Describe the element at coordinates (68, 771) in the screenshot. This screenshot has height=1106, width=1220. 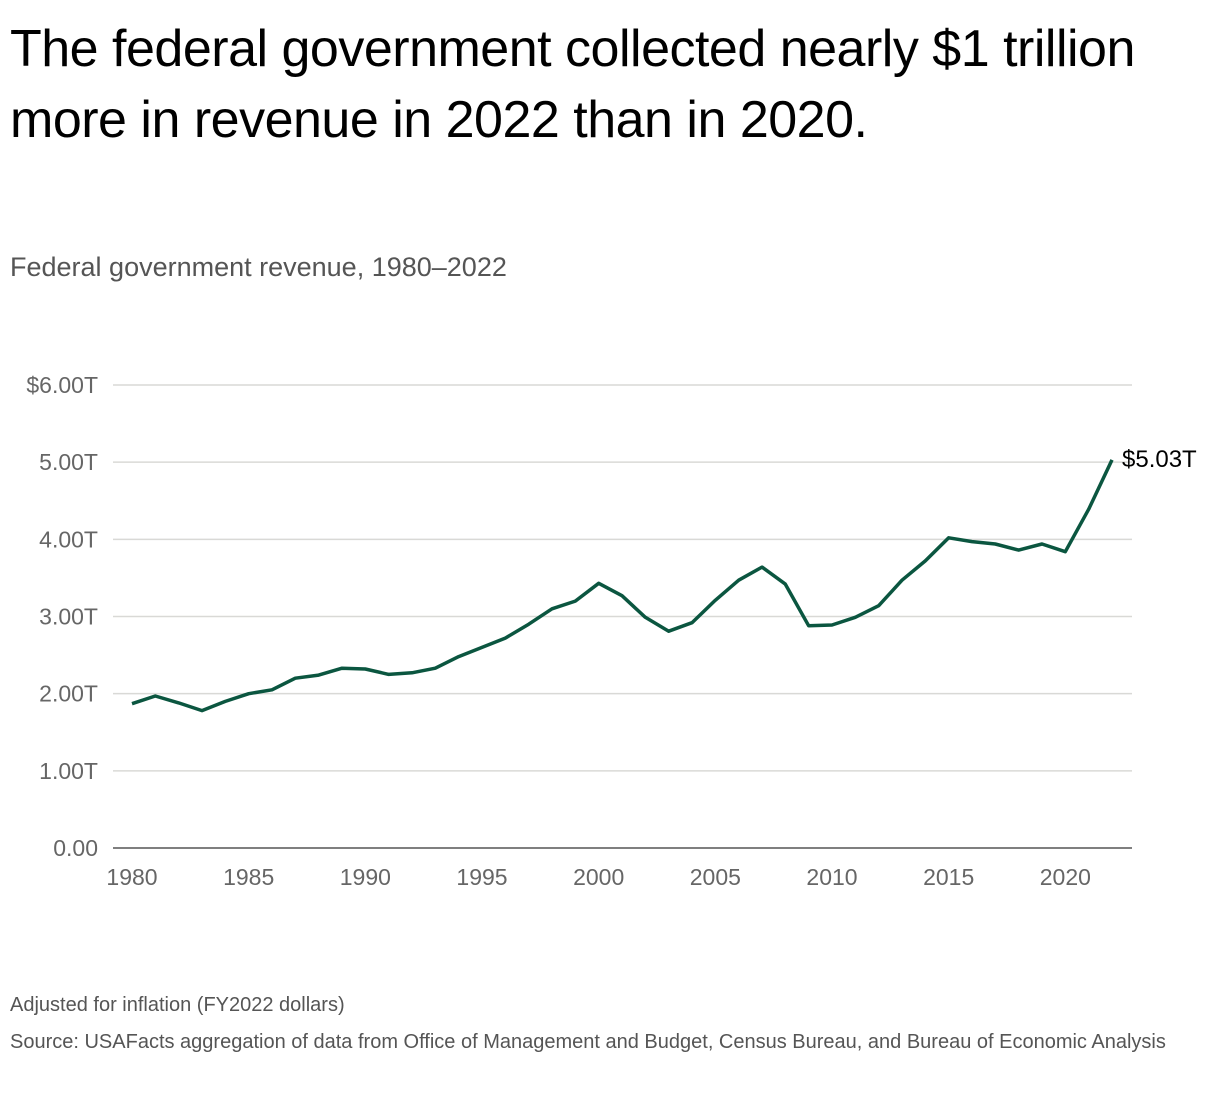
I see `y-tick-label: 1.00T` at that location.